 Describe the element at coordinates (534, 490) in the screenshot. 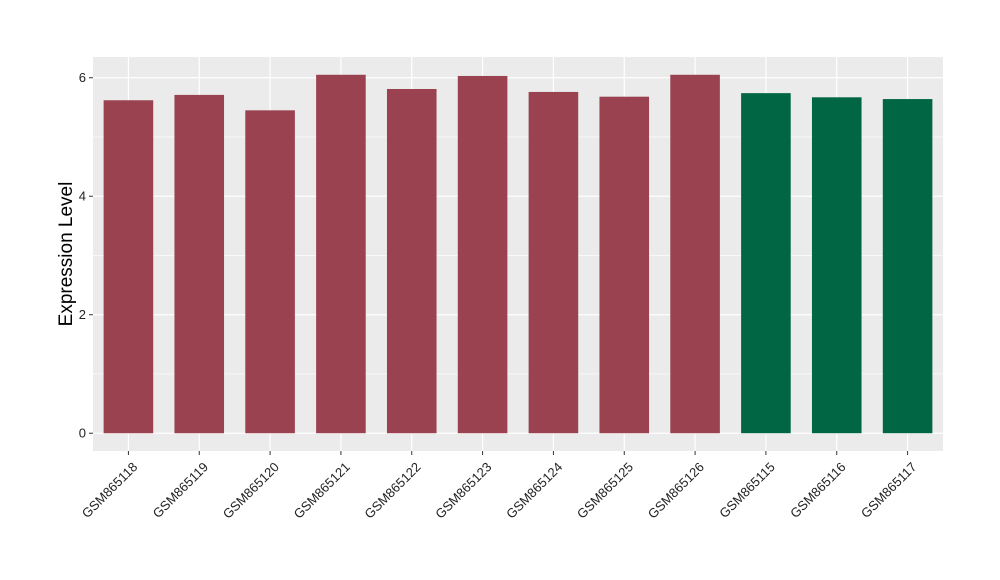

I see `x-tick-label: GSM865124` at that location.